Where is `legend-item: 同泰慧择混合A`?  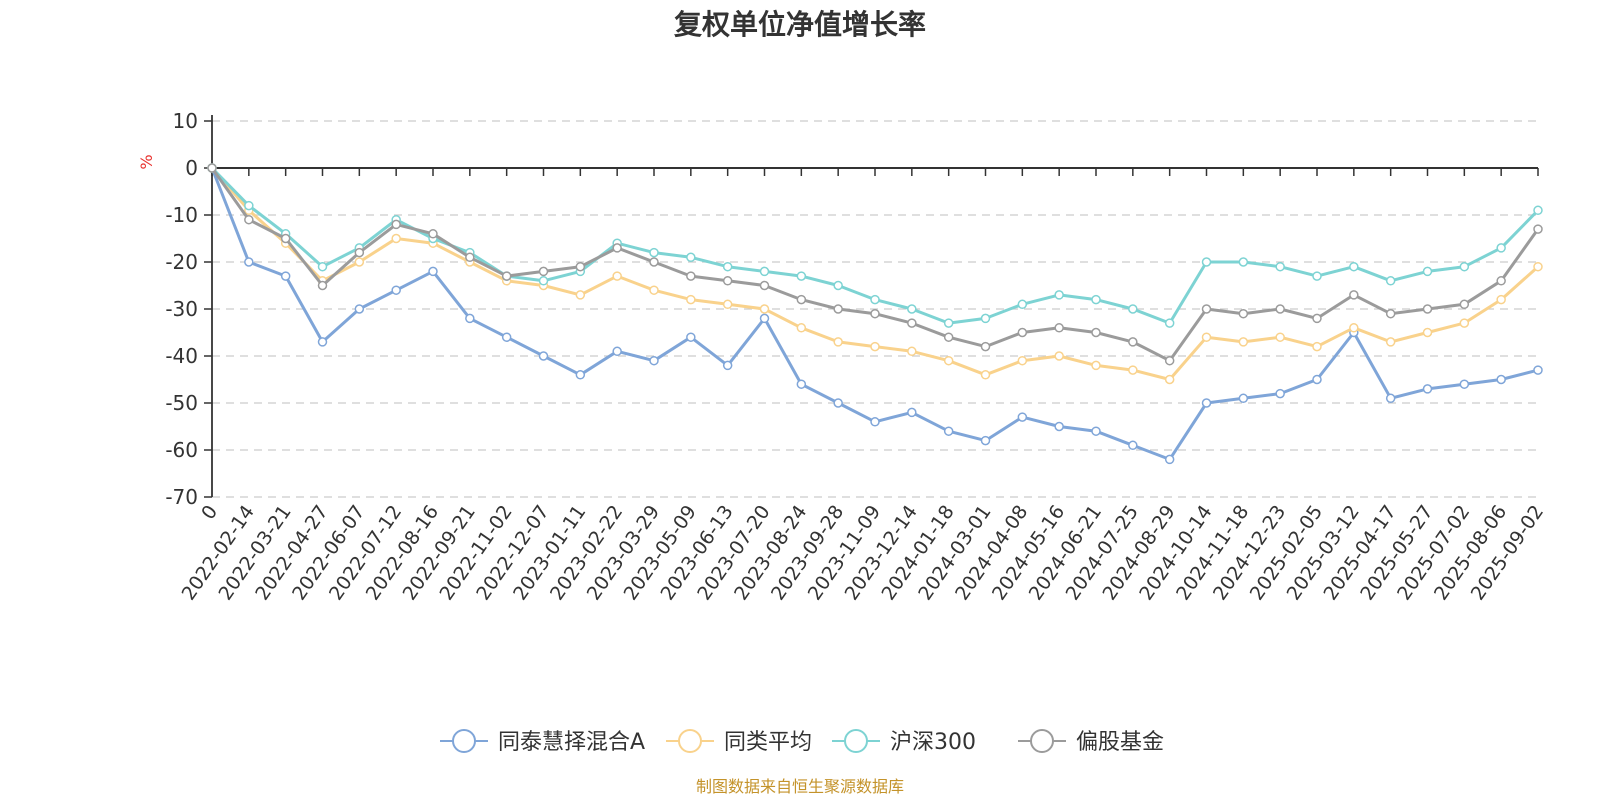
legend-item: 同泰慧择混合A is located at coordinates (542, 742).